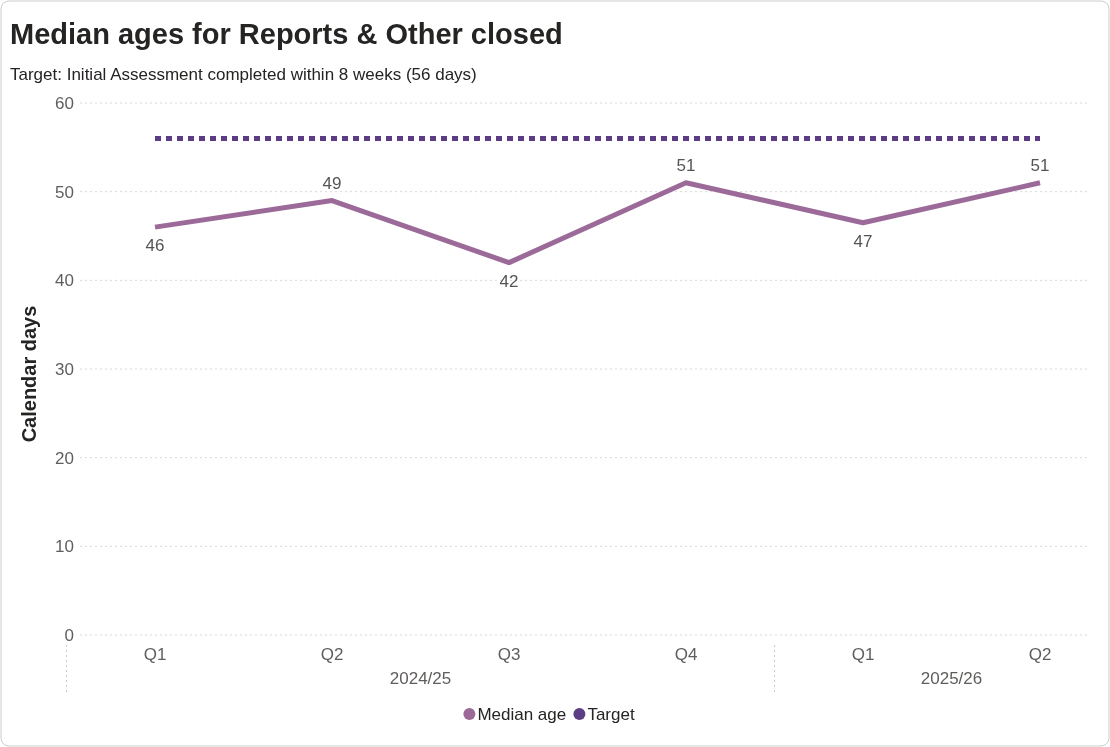 This screenshot has height=747, width=1110. Describe the element at coordinates (29, 374) in the screenshot. I see `y-axis-title: Calendar days` at that location.